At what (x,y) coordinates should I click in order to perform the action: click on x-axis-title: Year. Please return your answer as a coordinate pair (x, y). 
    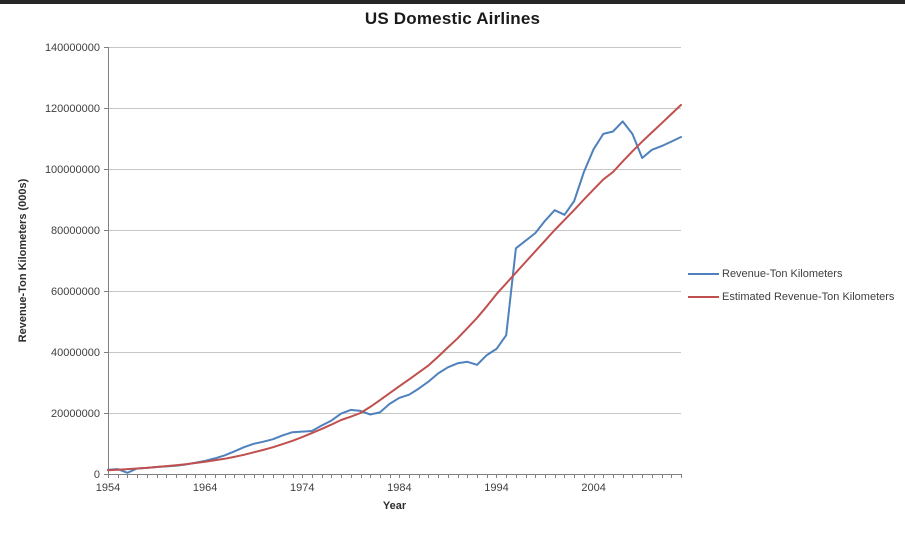
    Looking at the image, I should click on (394, 506).